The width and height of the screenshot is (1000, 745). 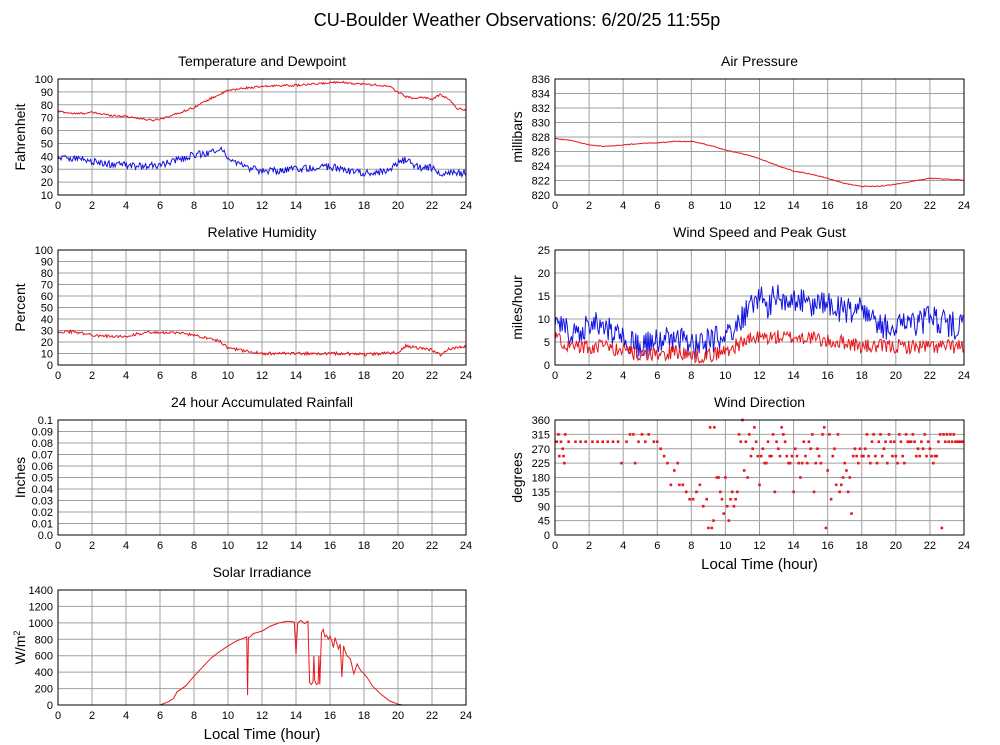 What do you see at coordinates (262, 572) in the screenshot?
I see `chart-title: Solar Irradiance` at bounding box center [262, 572].